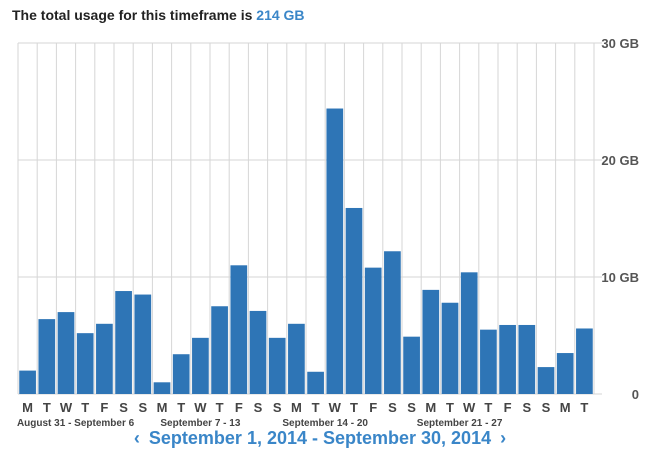  I want to click on chevron-left-icon: ‹, so click(136, 438).